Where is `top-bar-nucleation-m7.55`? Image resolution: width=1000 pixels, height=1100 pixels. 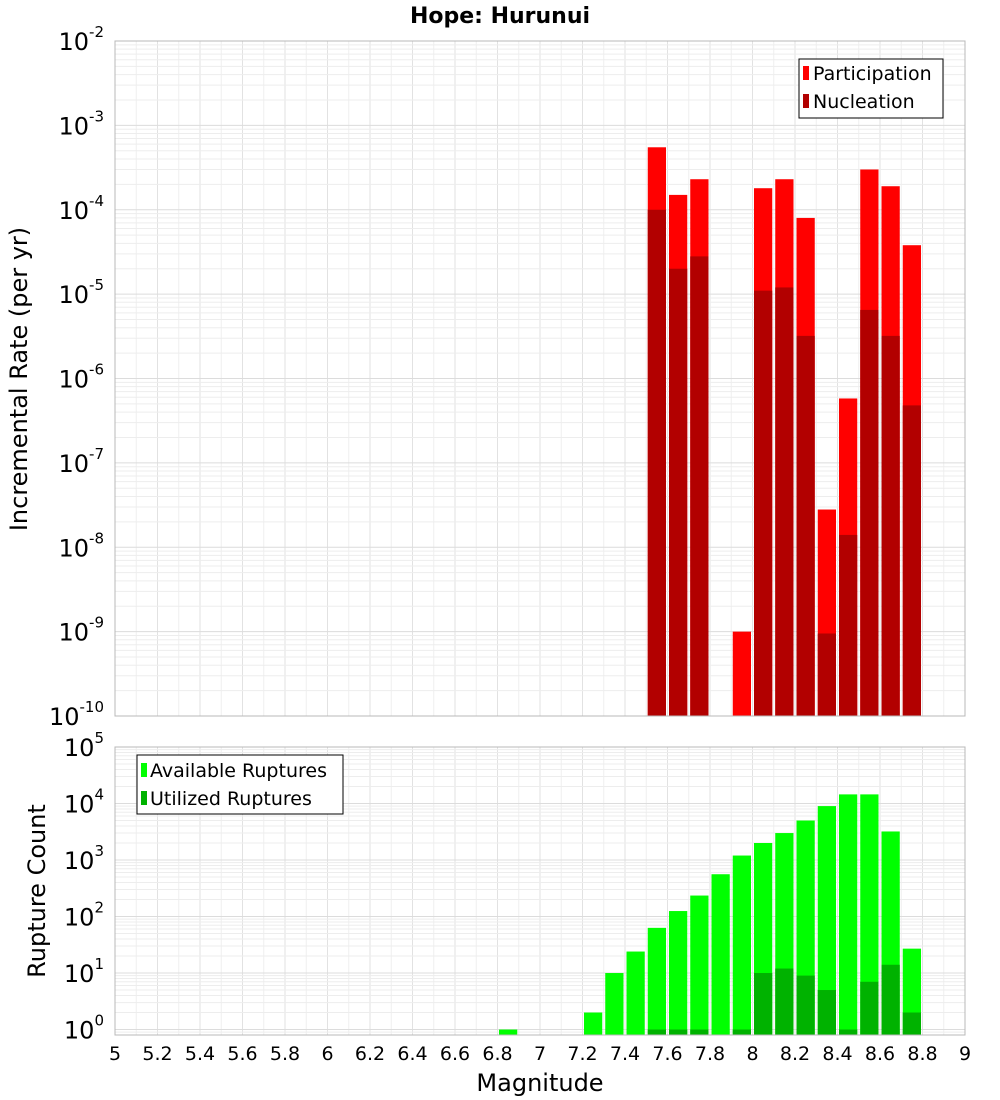
top-bar-nucleation-m7.55 is located at coordinates (656, 462).